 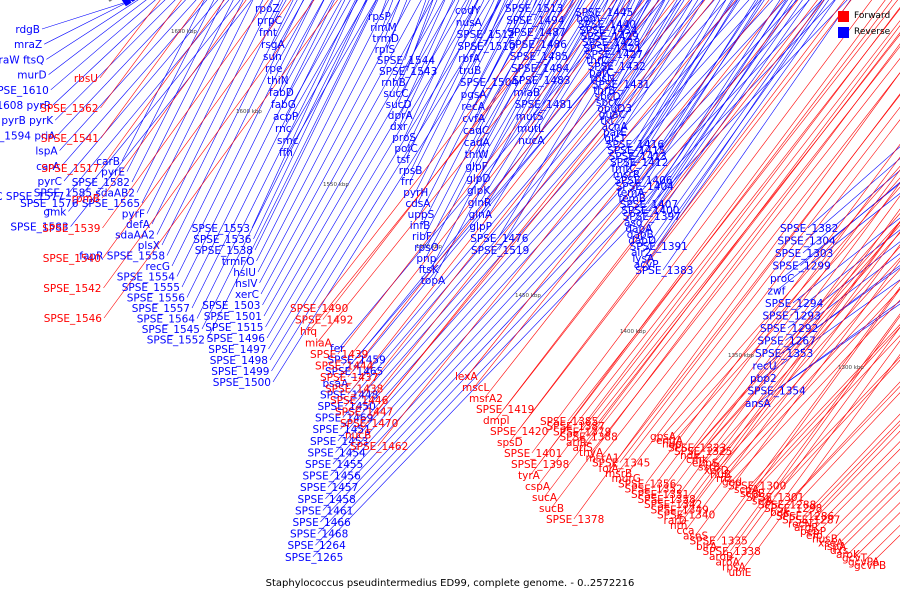 What do you see at coordinates (741, 356) in the screenshot?
I see `position-tick-label: 1350 kbp` at bounding box center [741, 356].